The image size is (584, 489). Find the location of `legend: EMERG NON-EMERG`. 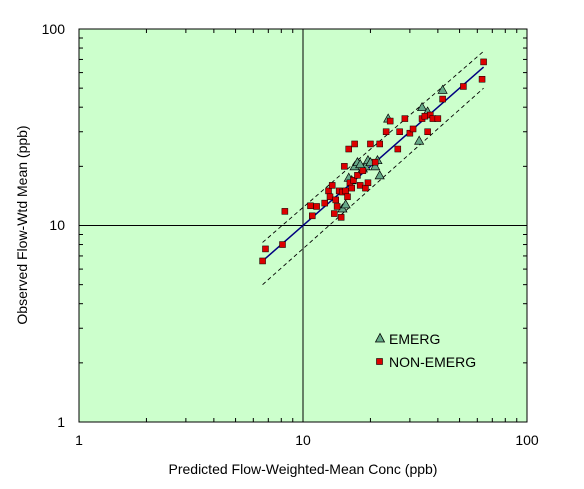

legend: EMERG NON-EMERG is located at coordinates (425, 350).